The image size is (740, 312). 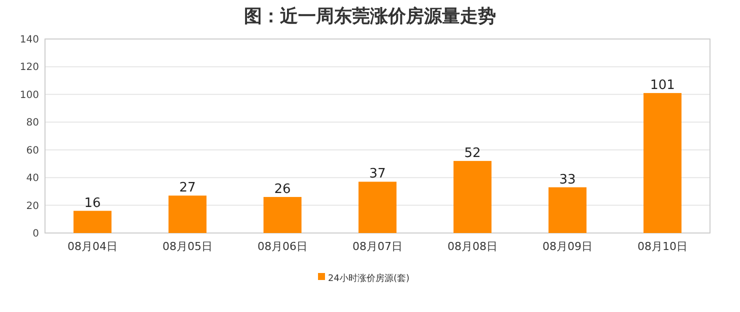 What do you see at coordinates (663, 246) in the screenshot?
I see `x-tick-label: 08月10日` at bounding box center [663, 246].